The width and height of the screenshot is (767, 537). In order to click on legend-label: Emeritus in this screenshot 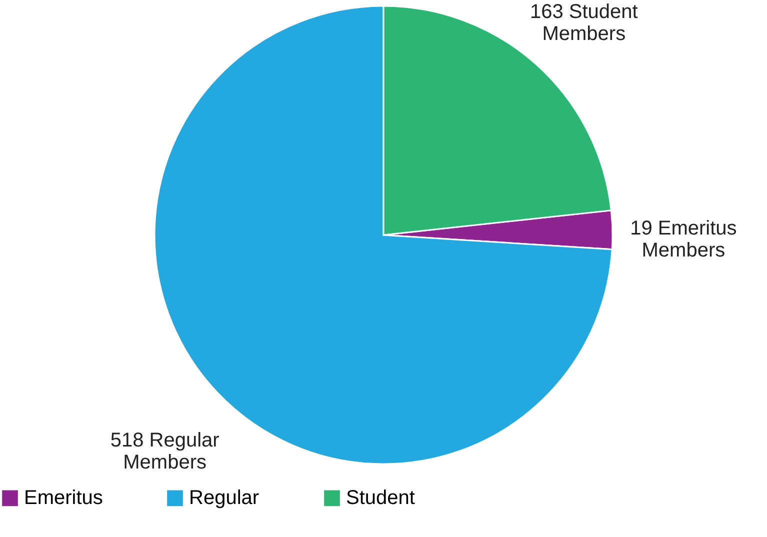, I will do `click(63, 498)`.